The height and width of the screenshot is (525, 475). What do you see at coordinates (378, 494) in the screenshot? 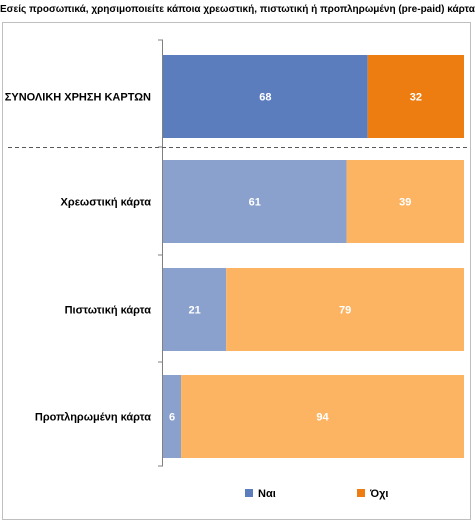
I see `legend-label-no: Όχι` at bounding box center [378, 494].